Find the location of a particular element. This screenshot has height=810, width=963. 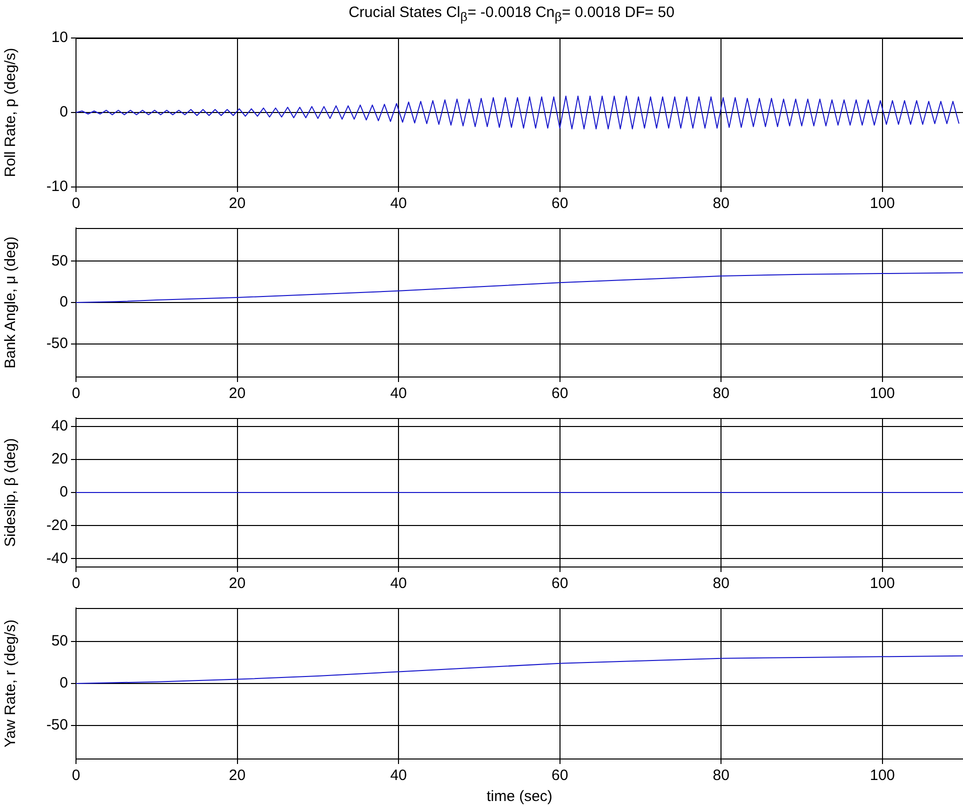

y-tick-label: -10 is located at coordinates (57, 187).